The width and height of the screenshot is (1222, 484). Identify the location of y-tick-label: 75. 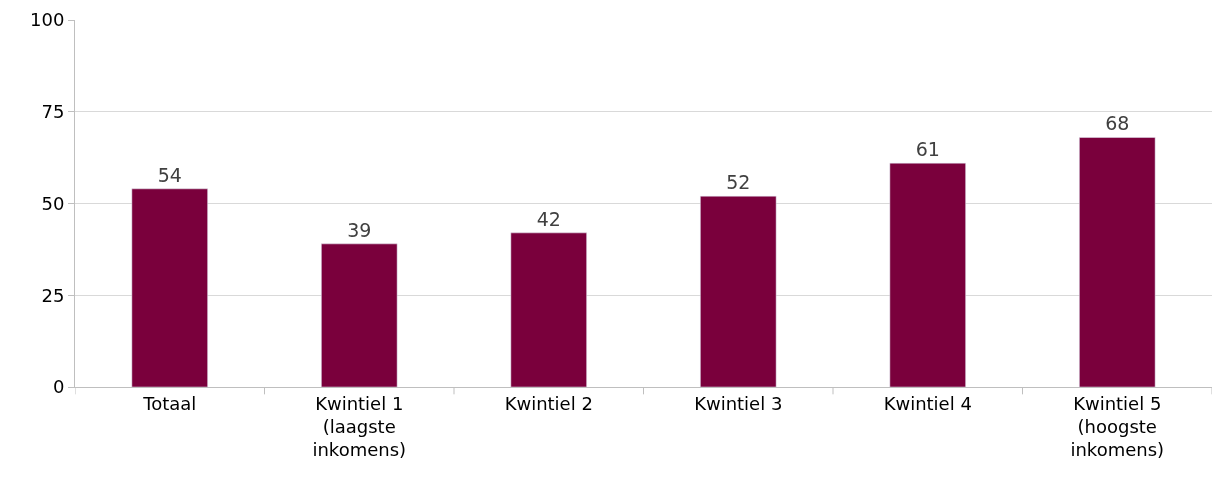
(53, 112).